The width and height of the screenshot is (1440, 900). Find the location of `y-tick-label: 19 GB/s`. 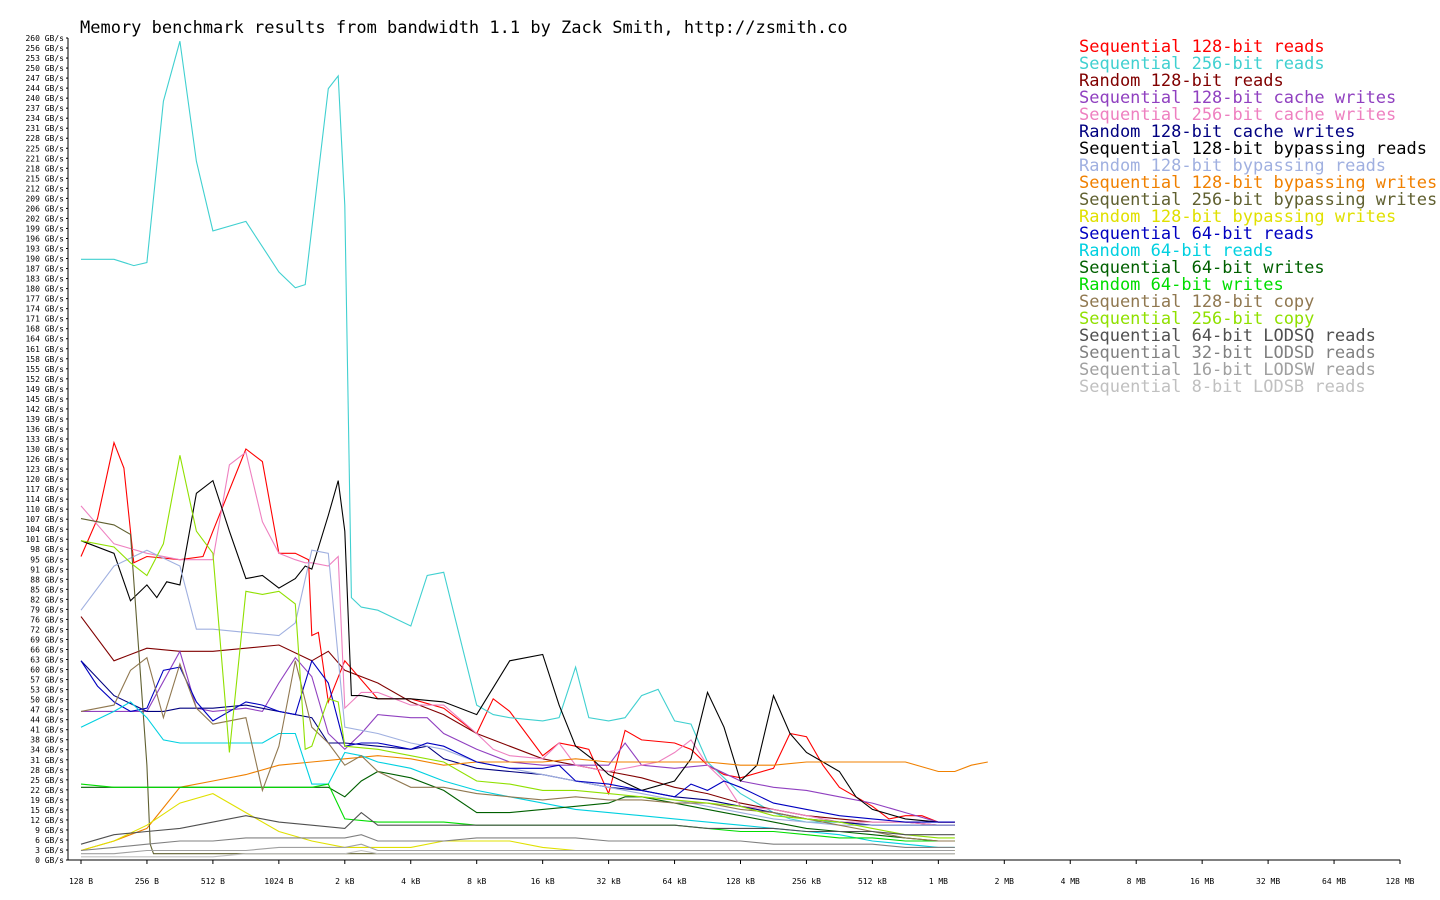

y-tick-label: 19 GB/s is located at coordinates (47, 800).